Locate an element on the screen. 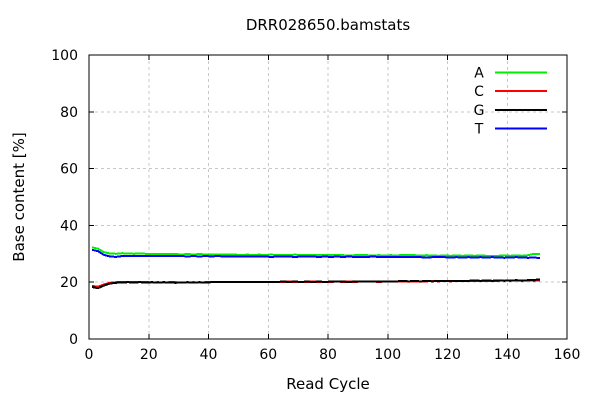 The image size is (600, 405). x-tick-label: 160 is located at coordinates (567, 355).